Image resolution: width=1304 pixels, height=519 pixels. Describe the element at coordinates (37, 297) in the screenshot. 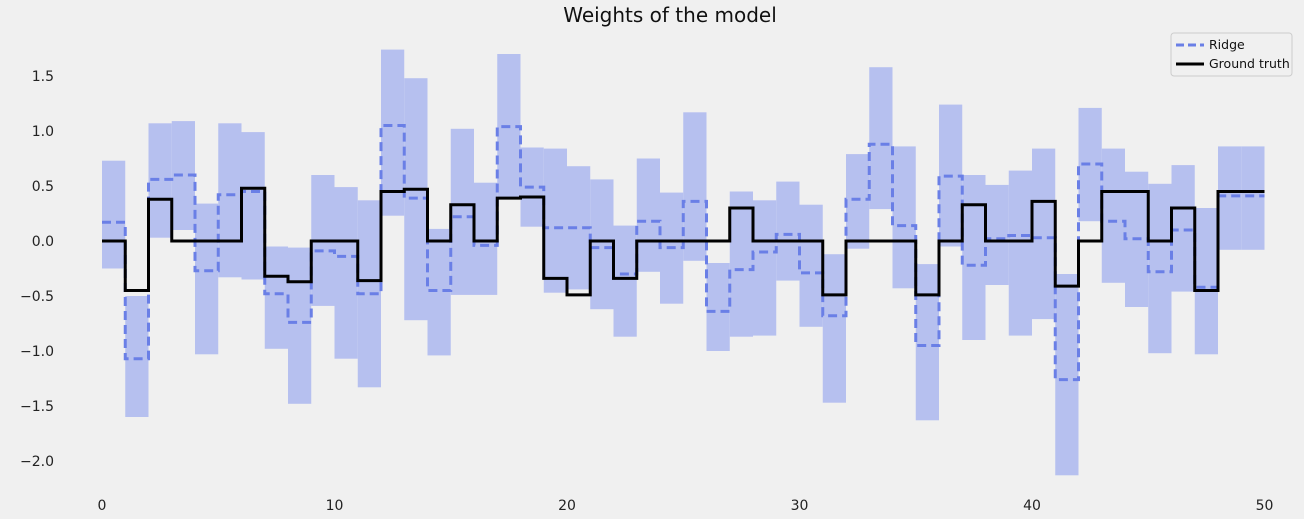

I see `y-tick-label: −0.5` at that location.